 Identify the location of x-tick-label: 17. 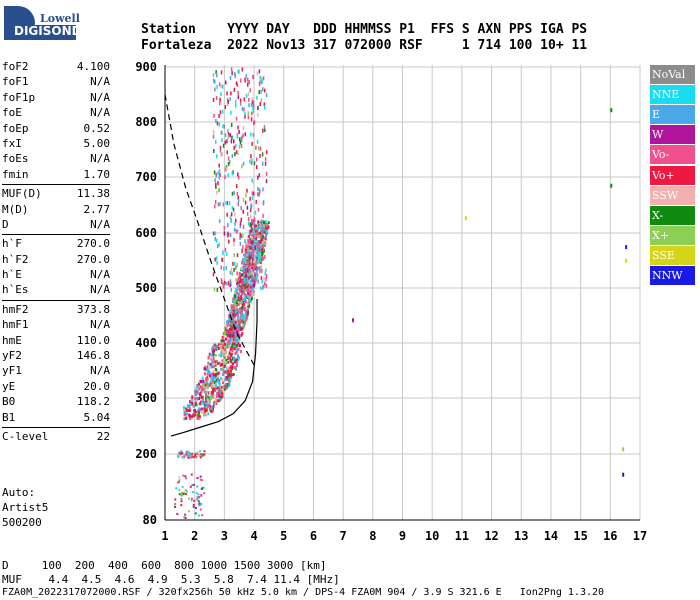
(640, 536).